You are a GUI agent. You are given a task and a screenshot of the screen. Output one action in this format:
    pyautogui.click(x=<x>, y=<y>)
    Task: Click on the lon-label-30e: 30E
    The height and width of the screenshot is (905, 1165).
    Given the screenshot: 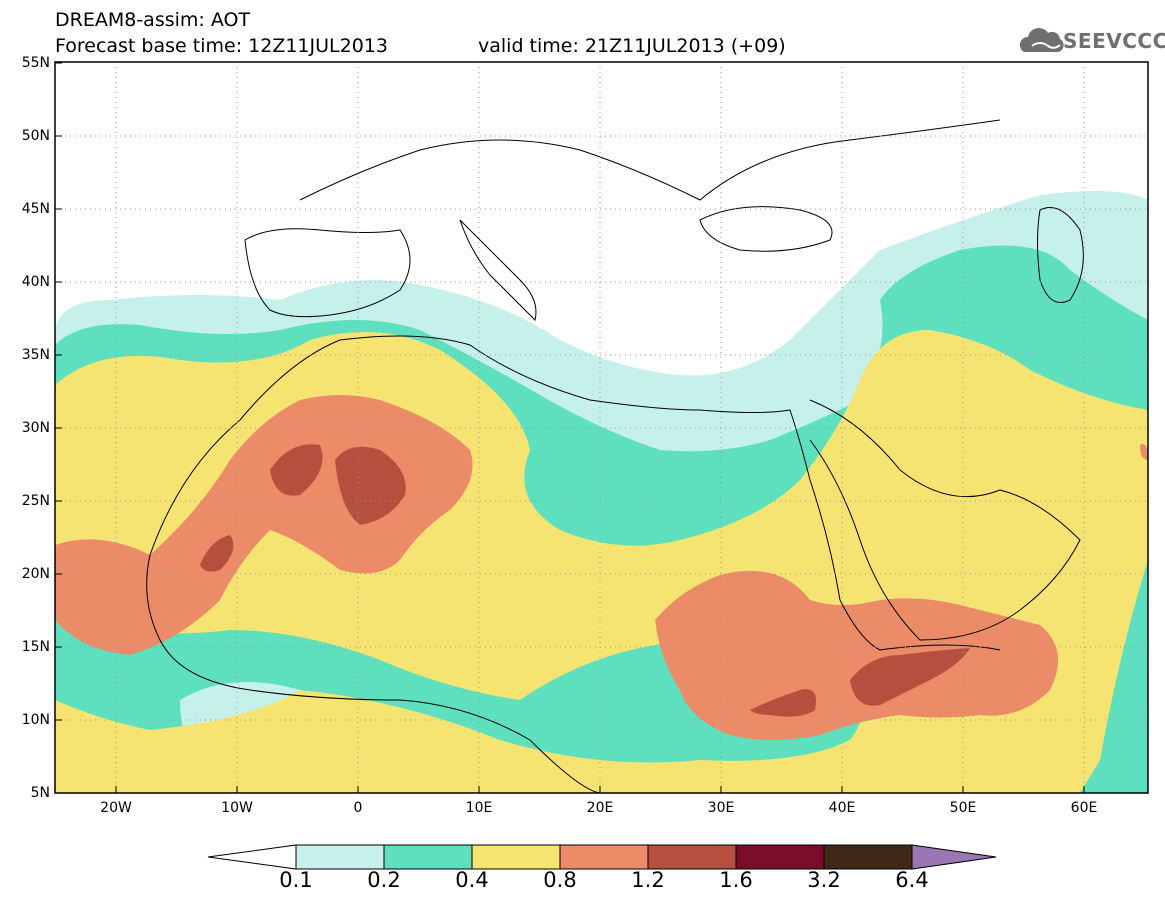 What is the action you would take?
    pyautogui.click(x=721, y=808)
    